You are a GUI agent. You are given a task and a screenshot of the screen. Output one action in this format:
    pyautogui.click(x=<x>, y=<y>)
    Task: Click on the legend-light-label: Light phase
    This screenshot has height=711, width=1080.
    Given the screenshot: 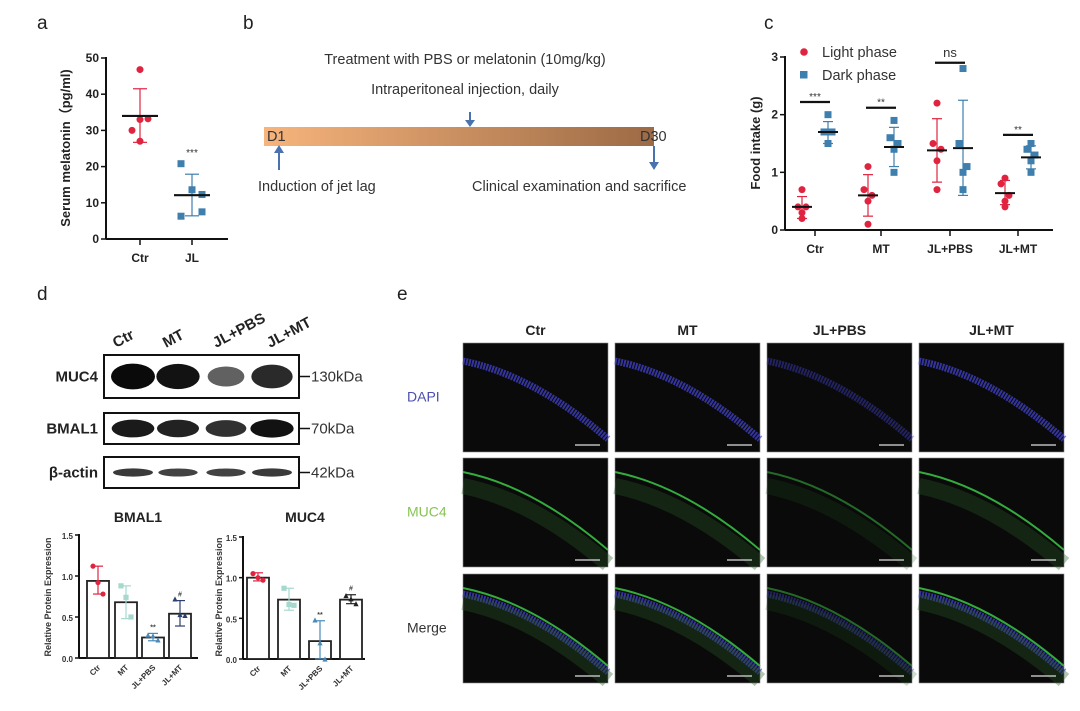 What is the action you would take?
    pyautogui.click(x=859, y=53)
    